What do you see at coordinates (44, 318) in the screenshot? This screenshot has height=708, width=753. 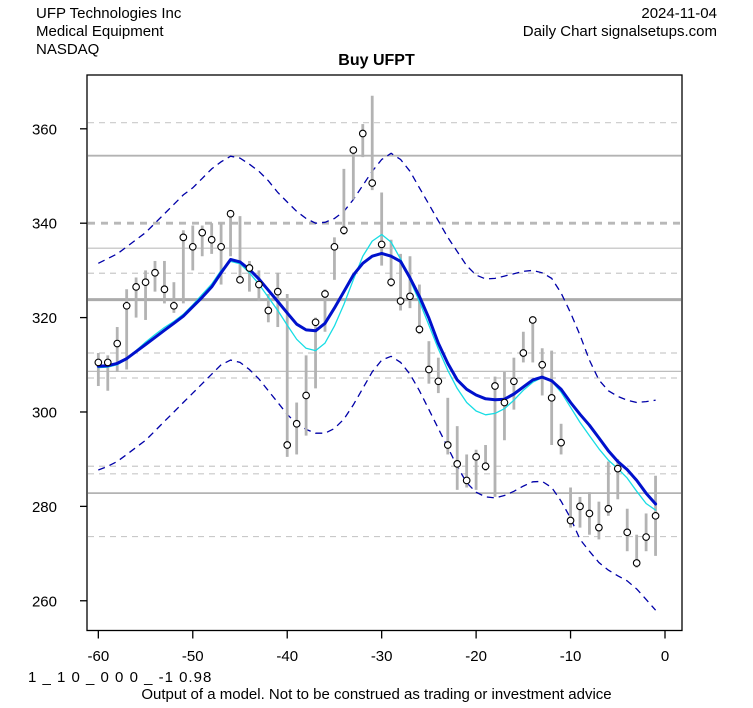 I see `y-tick-label: 320` at bounding box center [44, 318].